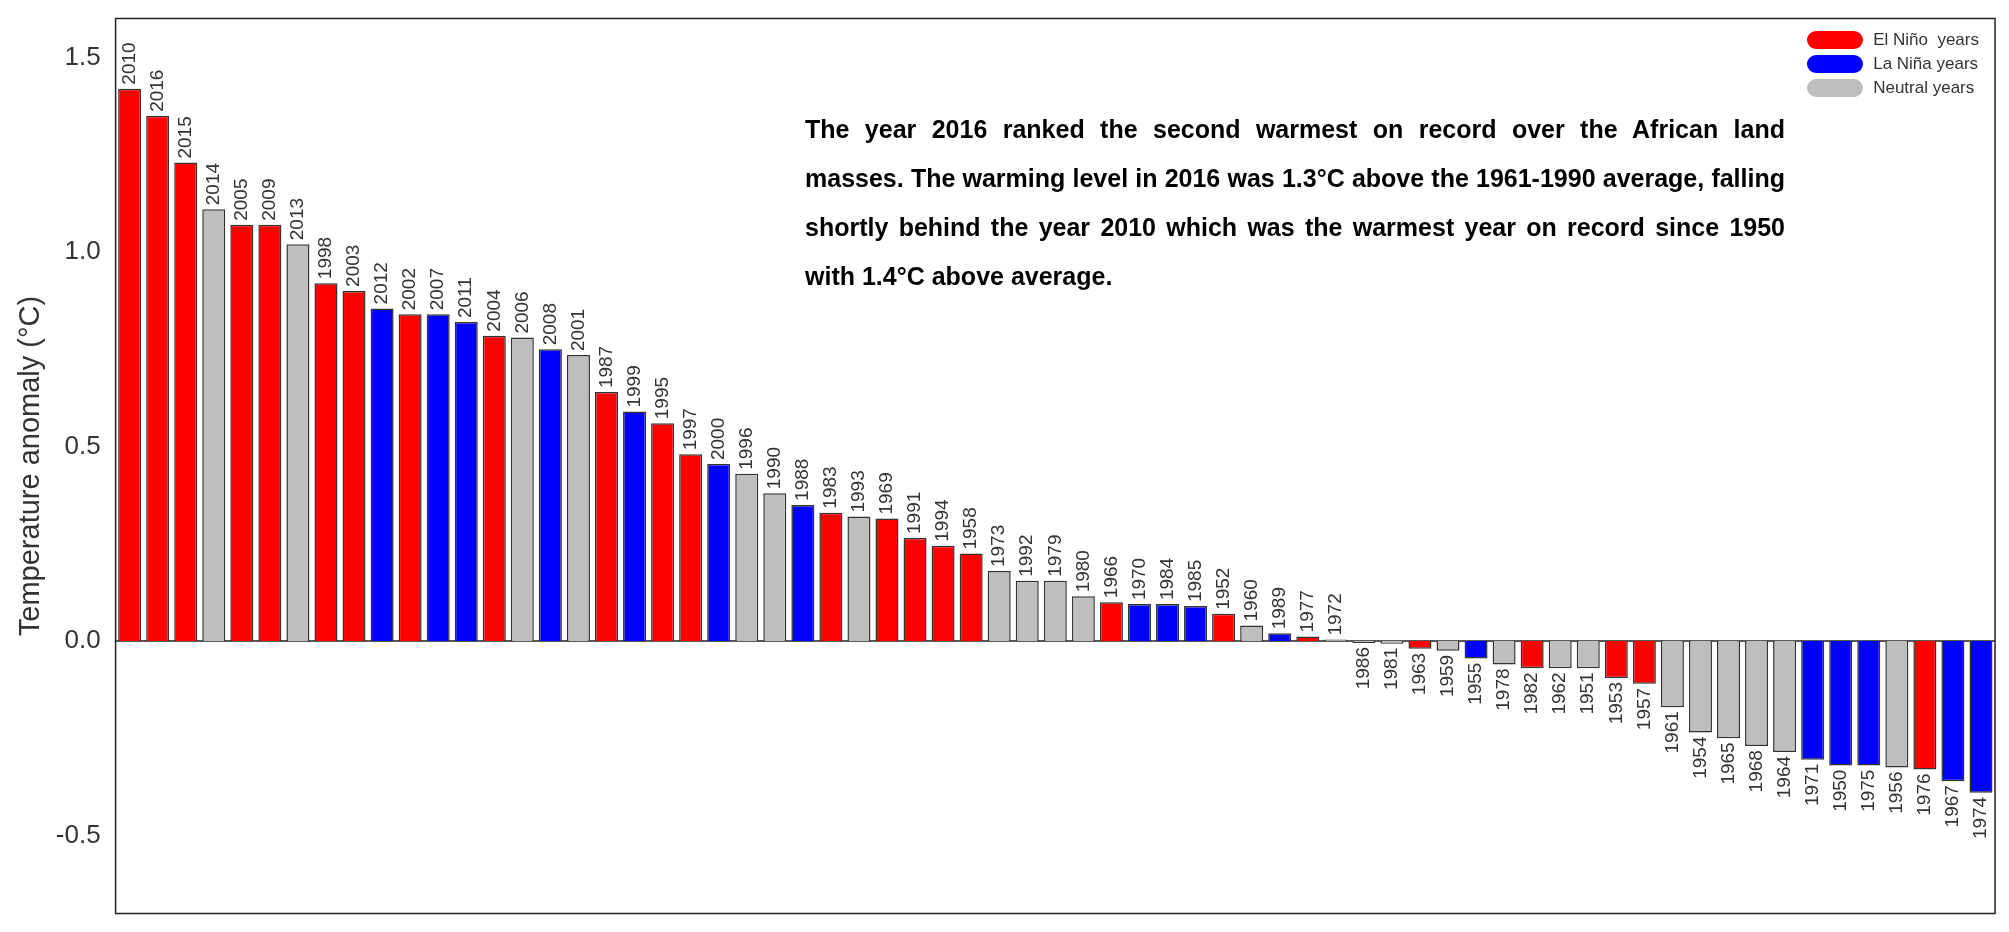 This screenshot has height=932, width=2009. What do you see at coordinates (1503, 689) in the screenshot?
I see `x-tick-label: 1978` at bounding box center [1503, 689].